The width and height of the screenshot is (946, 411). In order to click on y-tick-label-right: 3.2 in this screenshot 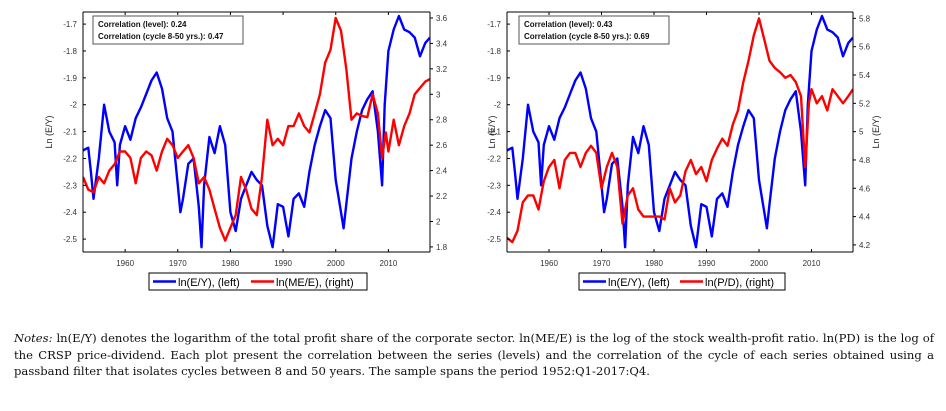, I will do `click(442, 69)`.